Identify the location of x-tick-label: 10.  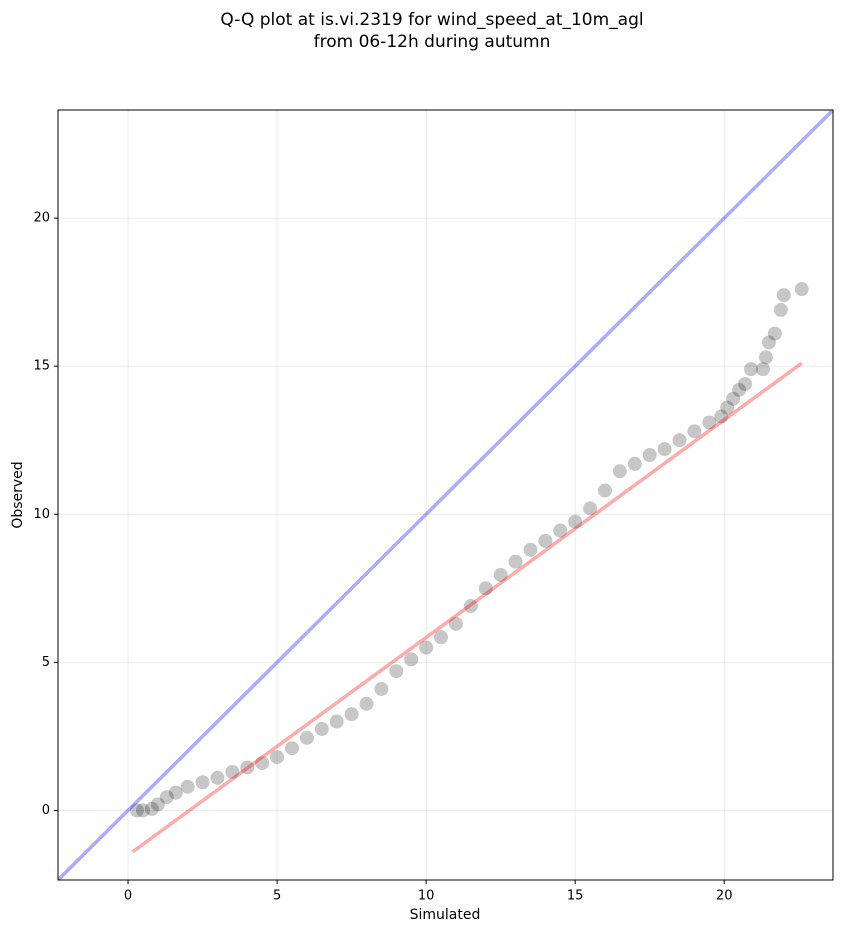
(426, 896).